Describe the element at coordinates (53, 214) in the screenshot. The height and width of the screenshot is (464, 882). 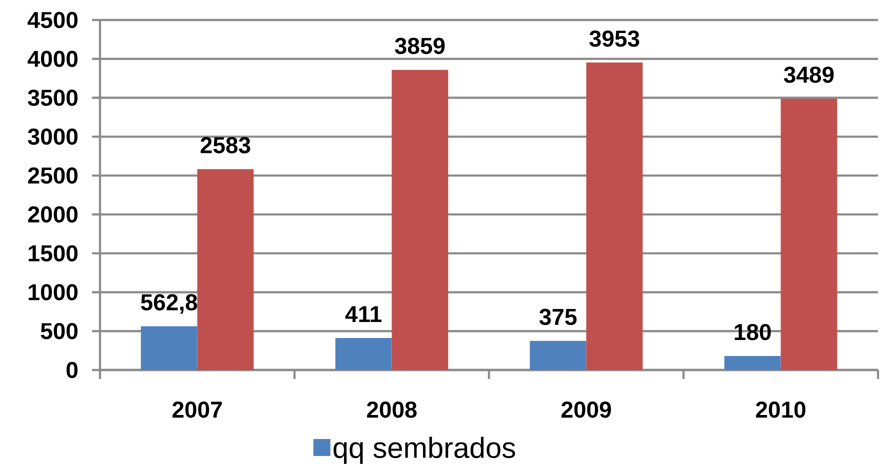
I see `y-tick-label: 2000` at that location.